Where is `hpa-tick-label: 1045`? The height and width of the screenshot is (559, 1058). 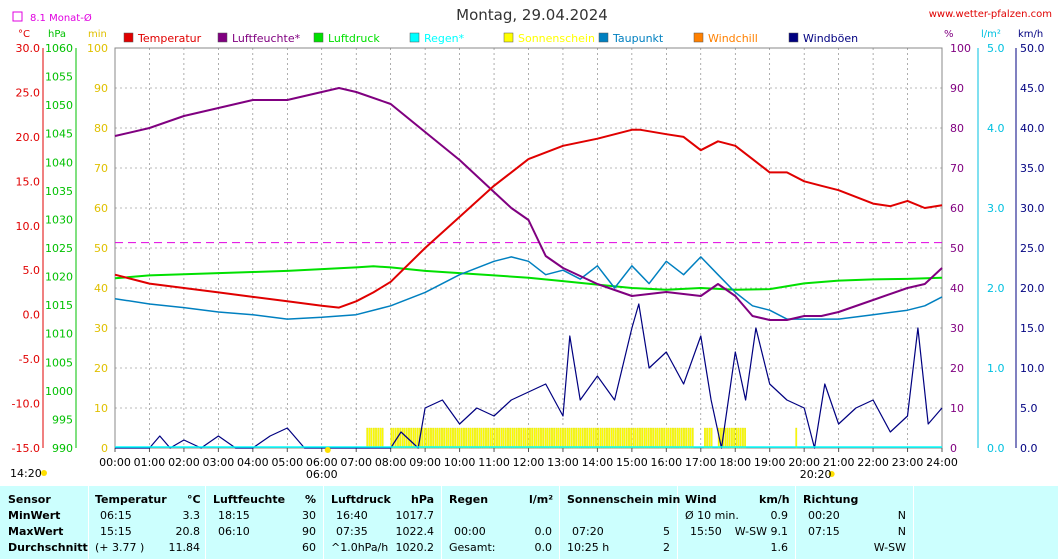
hpa-tick-label: 1045 is located at coordinates (59, 134).